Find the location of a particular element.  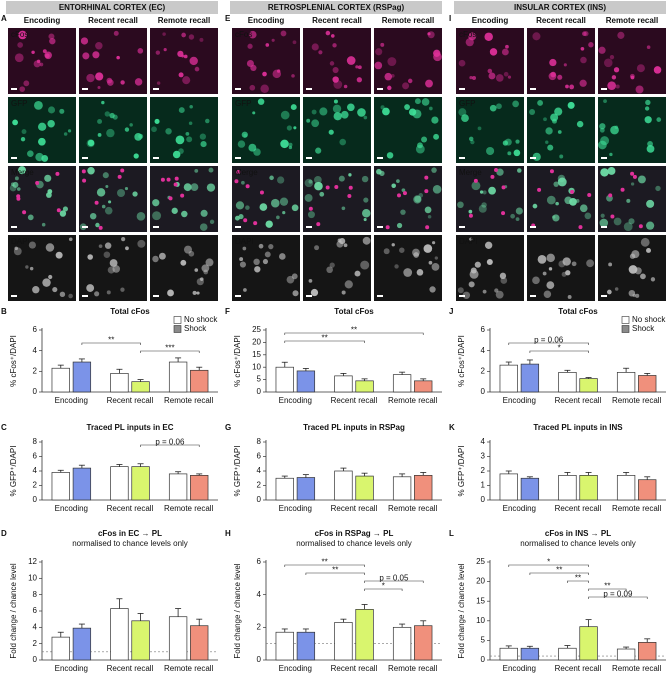

y-tick-label: 0 is located at coordinates (259, 499).